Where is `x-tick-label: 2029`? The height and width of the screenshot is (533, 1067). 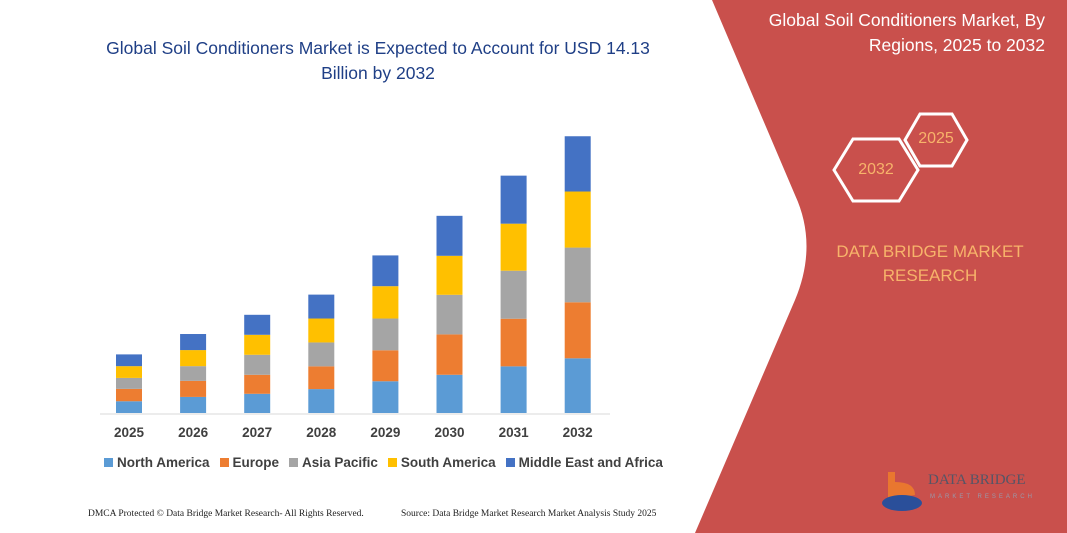
x-tick-label: 2029 is located at coordinates (385, 432).